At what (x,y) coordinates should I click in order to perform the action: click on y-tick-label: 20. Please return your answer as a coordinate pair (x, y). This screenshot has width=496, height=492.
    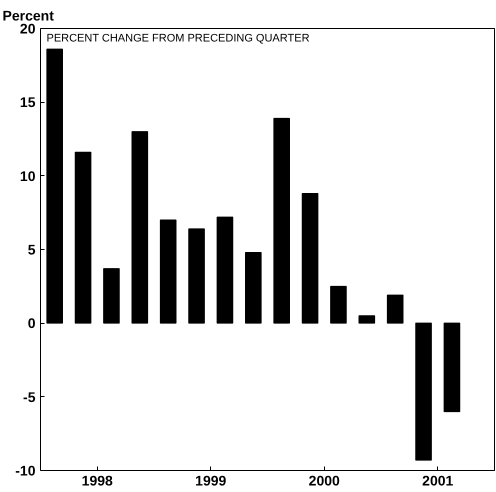
    Looking at the image, I should click on (28, 28).